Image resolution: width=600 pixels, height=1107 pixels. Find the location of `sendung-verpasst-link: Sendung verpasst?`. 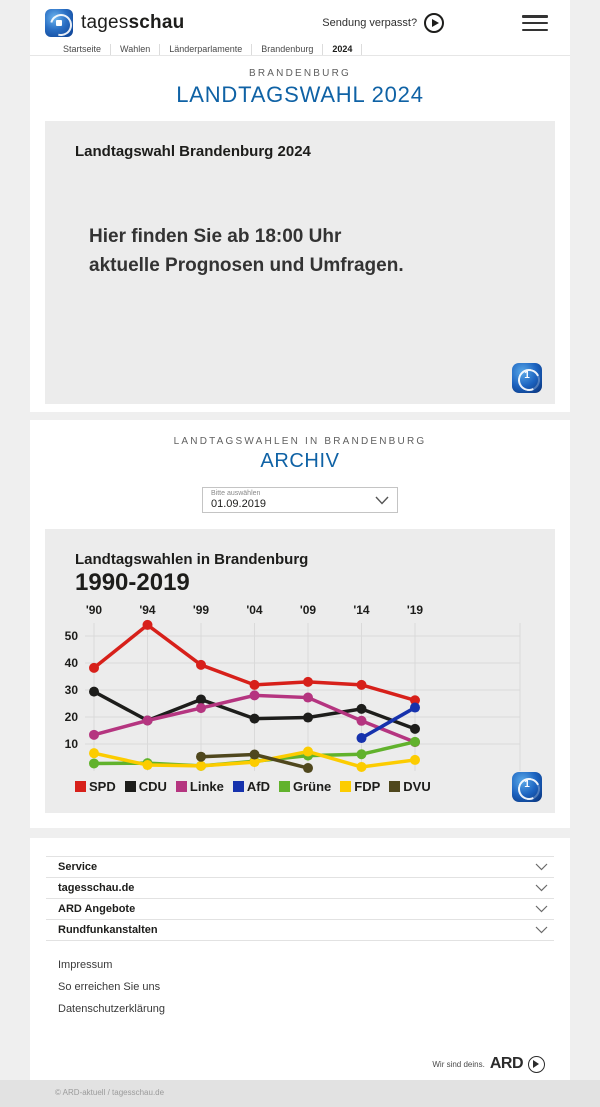

sendung-verpasst-link: Sendung verpasst? is located at coordinates (353, 23).